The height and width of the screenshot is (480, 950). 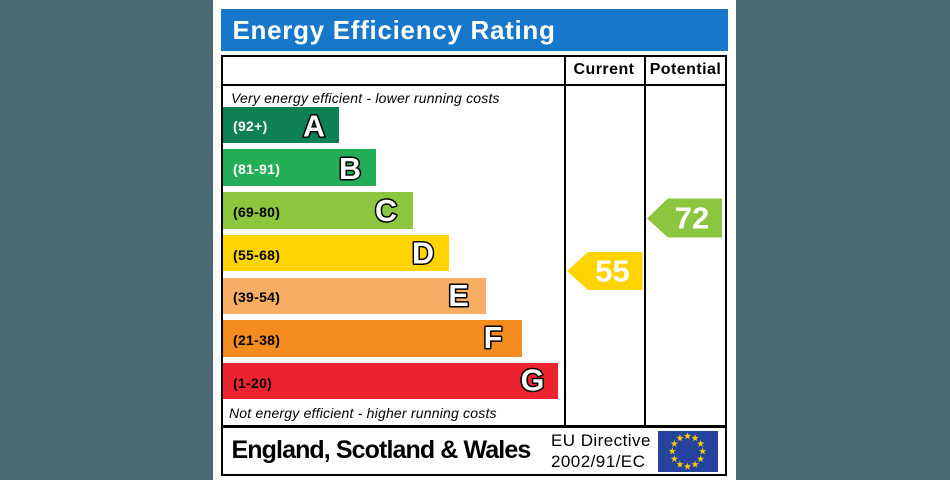 What do you see at coordinates (533, 381) in the screenshot?
I see `svg-text: G` at bounding box center [533, 381].